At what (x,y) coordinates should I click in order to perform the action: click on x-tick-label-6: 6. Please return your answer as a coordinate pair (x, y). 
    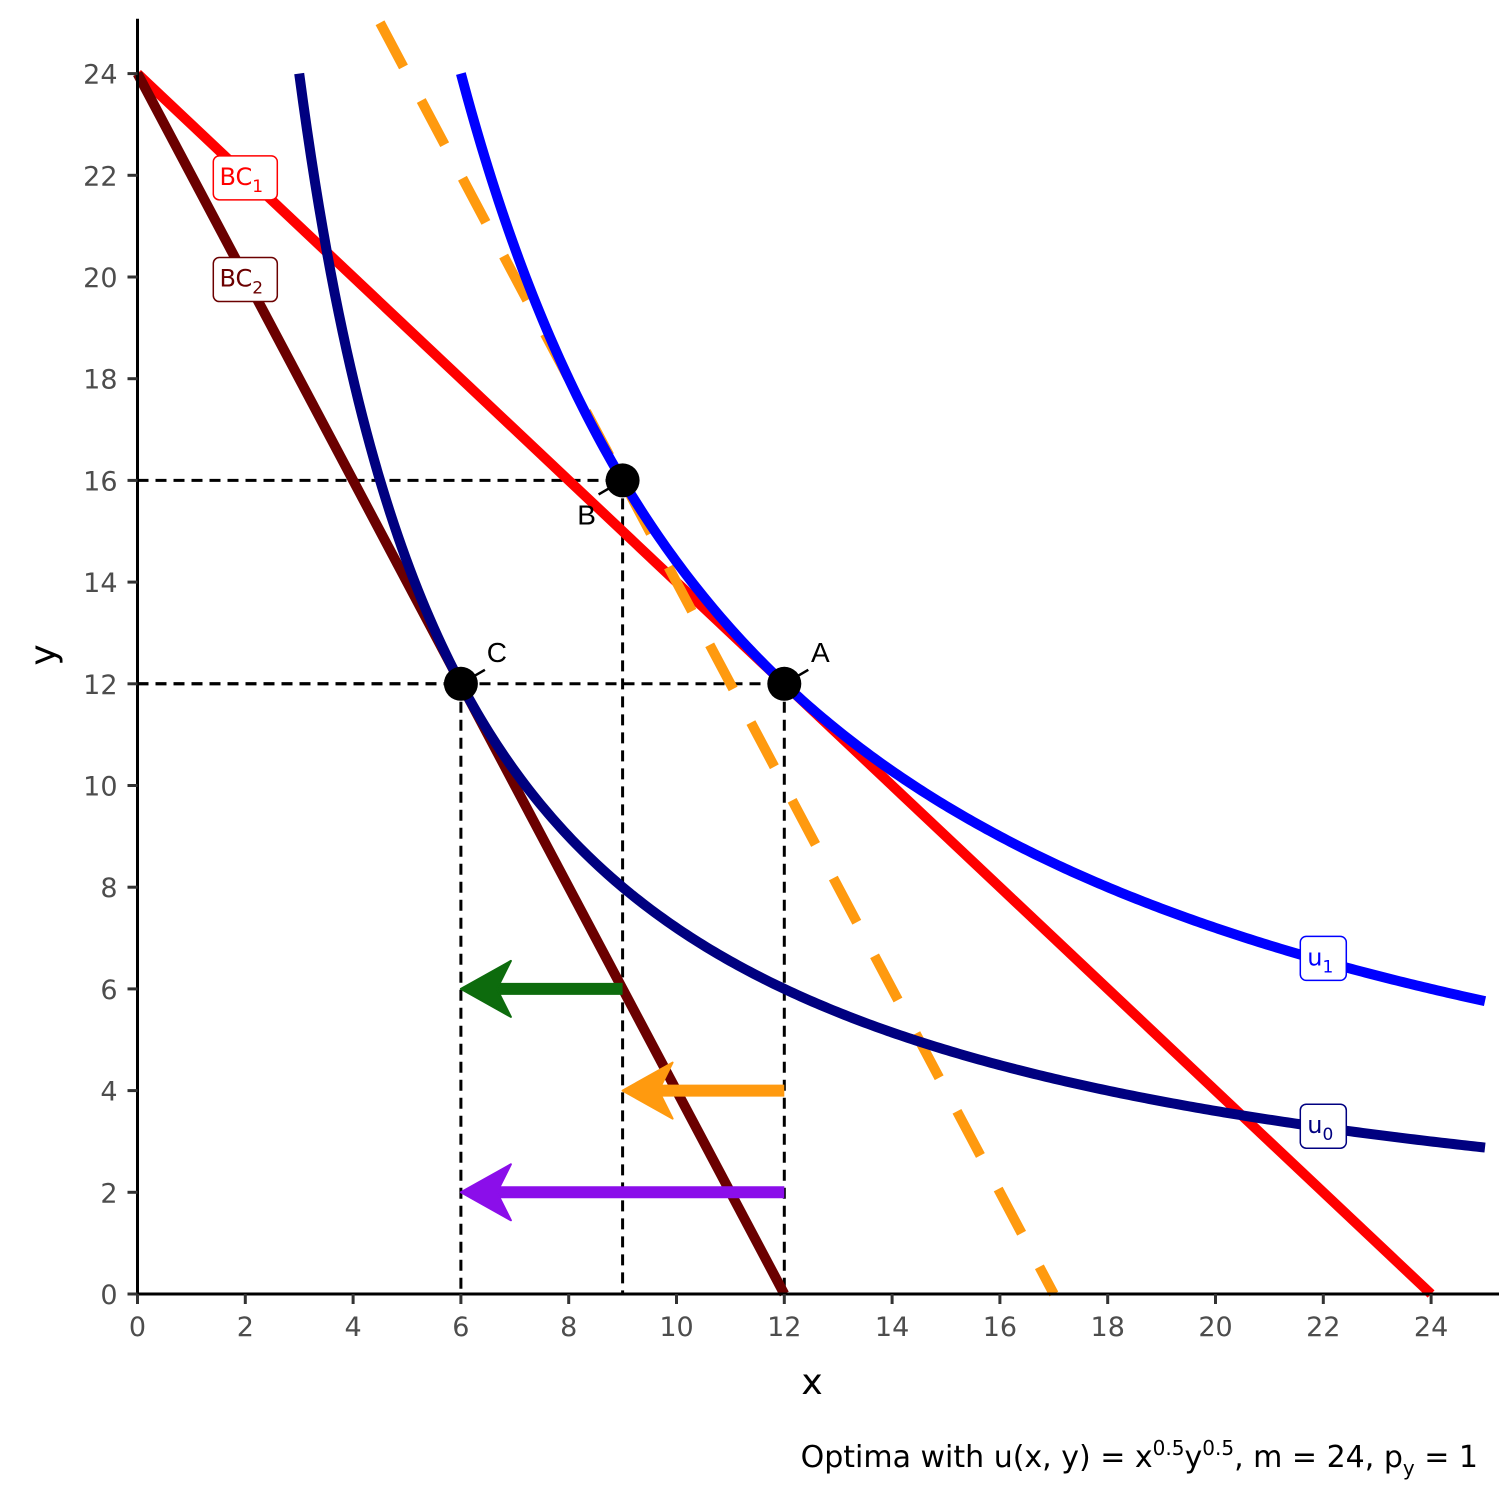
    Looking at the image, I should click on (460, 1327).